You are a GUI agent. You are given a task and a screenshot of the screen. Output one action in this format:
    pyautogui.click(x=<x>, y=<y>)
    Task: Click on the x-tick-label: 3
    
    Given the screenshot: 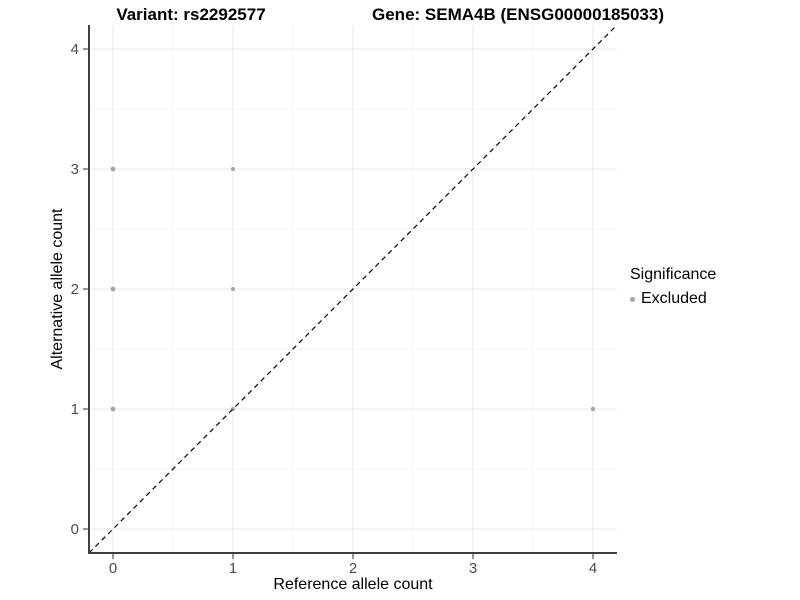 What is the action you would take?
    pyautogui.click(x=473, y=568)
    